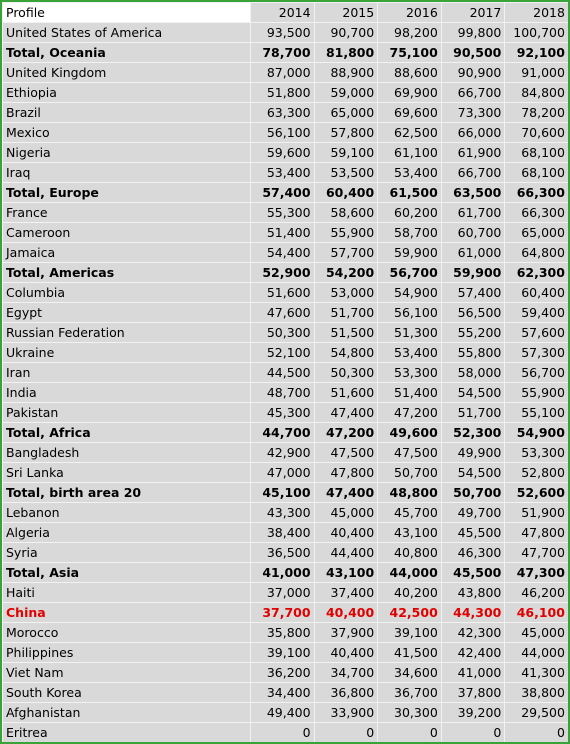 This screenshot has width=570, height=744. Describe the element at coordinates (473, 672) in the screenshot. I see `value-cell: 41,000` at that location.